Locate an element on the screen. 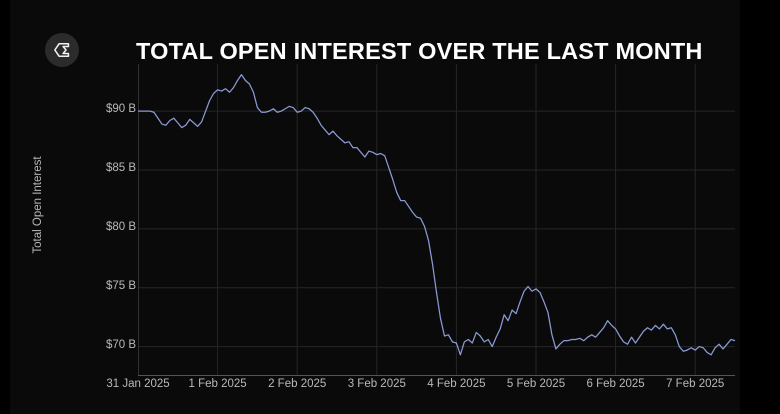  y-tick-label-4: $70 B is located at coordinates (120, 344).